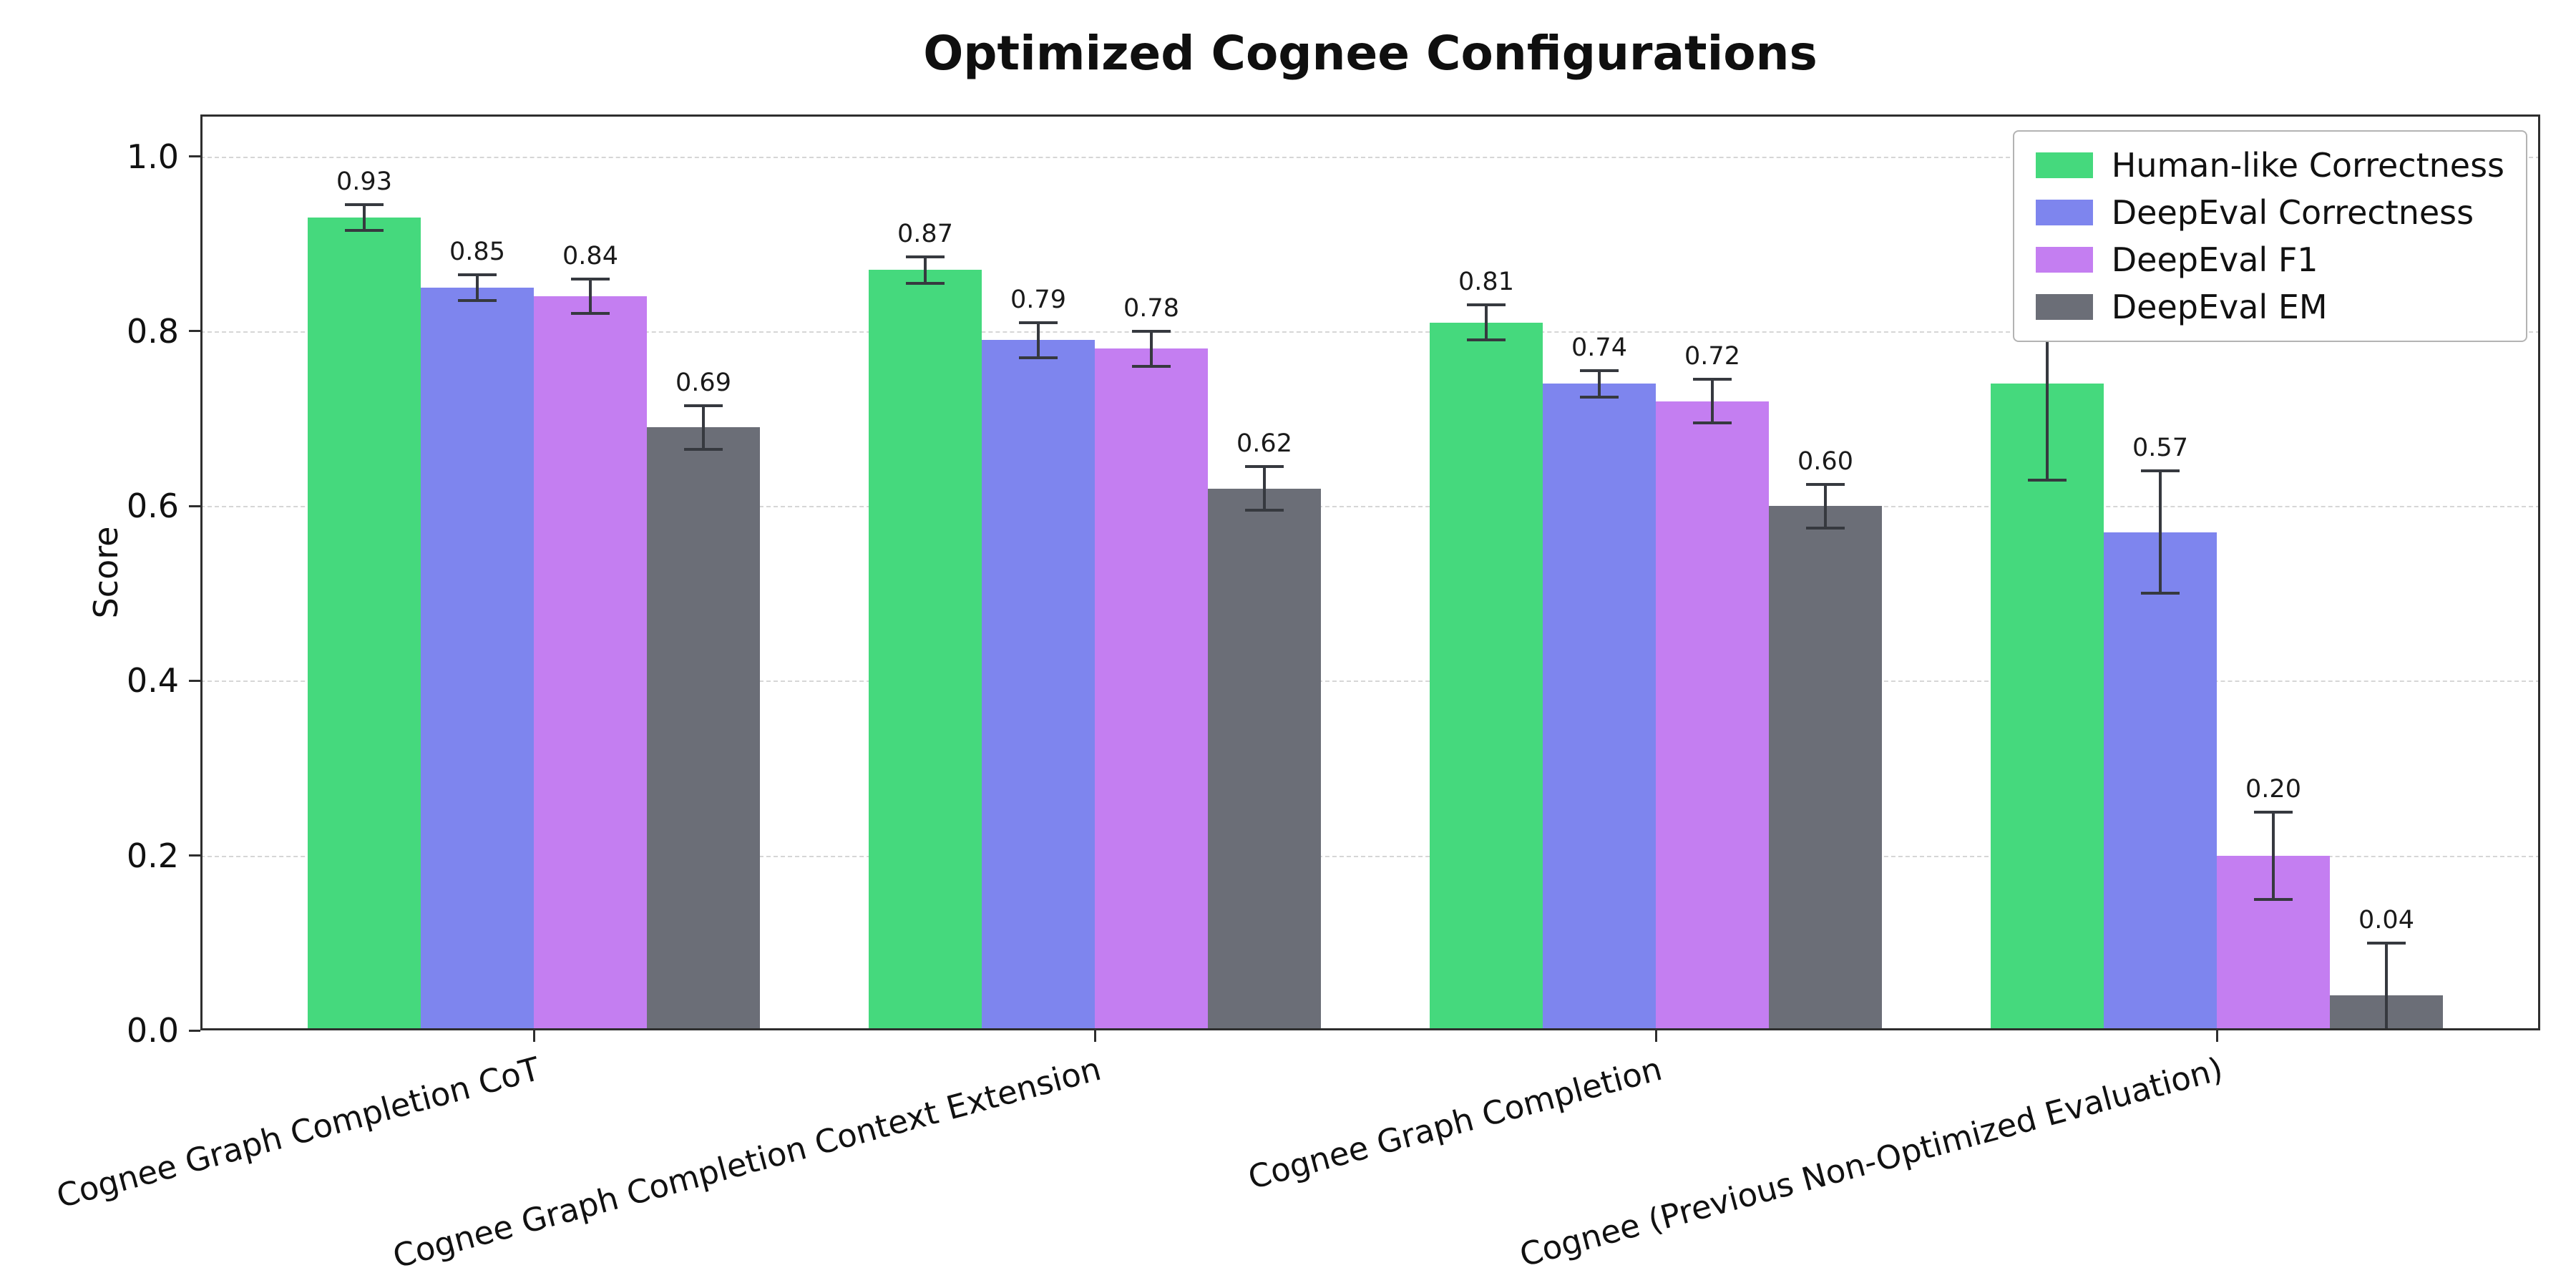  What do you see at coordinates (152, 1030) in the screenshot?
I see `y-tick-label: 0.0` at bounding box center [152, 1030].